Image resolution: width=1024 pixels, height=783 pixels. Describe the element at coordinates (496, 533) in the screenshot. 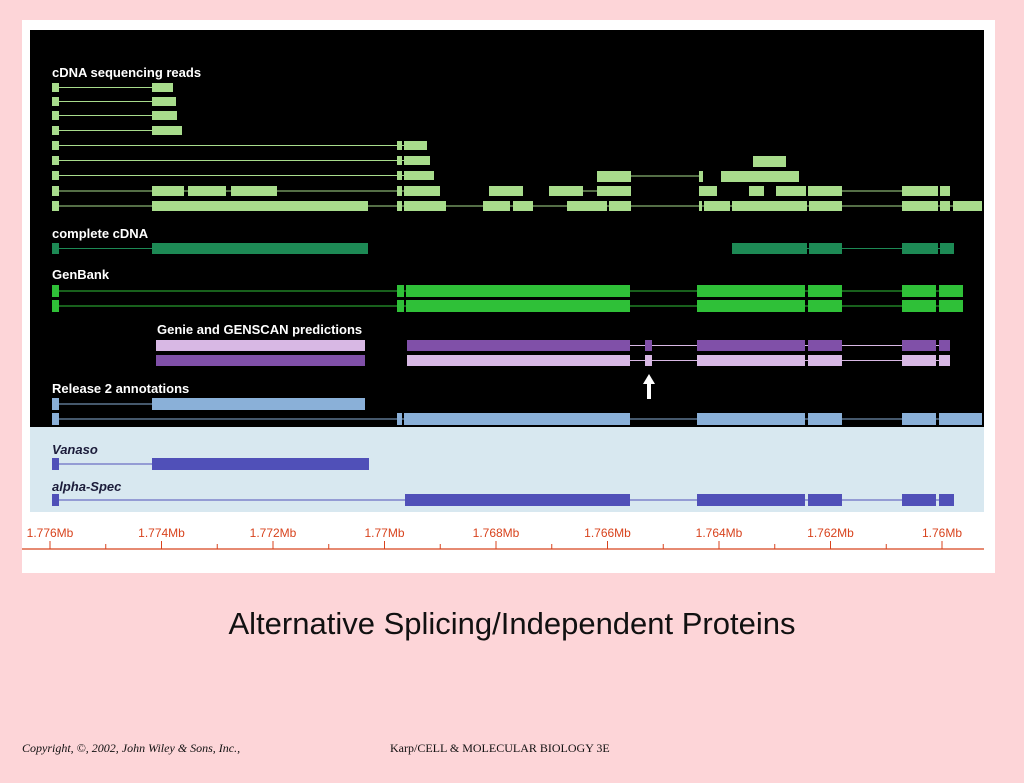

I see `axis-tick-label: 1.768Mb` at that location.